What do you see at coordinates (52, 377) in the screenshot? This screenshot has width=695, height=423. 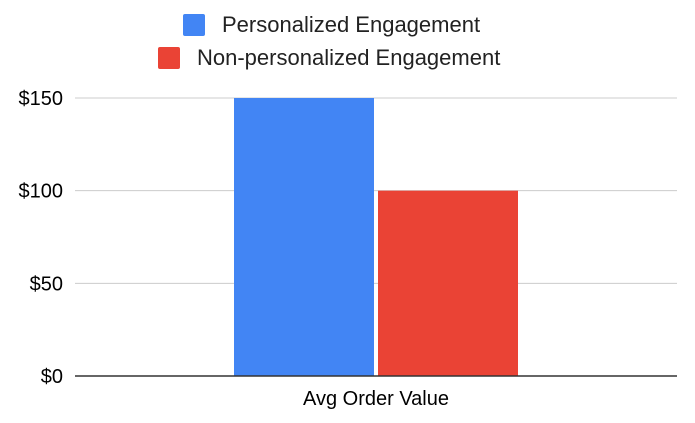 I see `y-tick-label: $0` at bounding box center [52, 377].